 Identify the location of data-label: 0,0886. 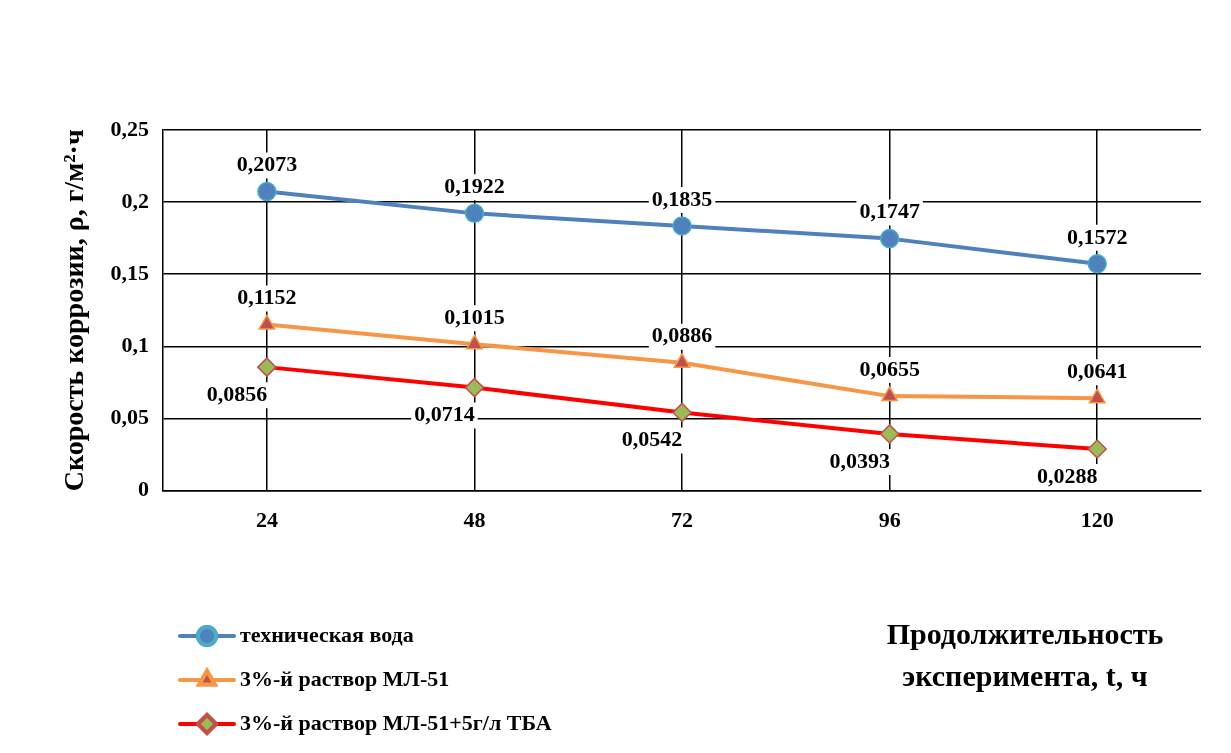
(682, 335).